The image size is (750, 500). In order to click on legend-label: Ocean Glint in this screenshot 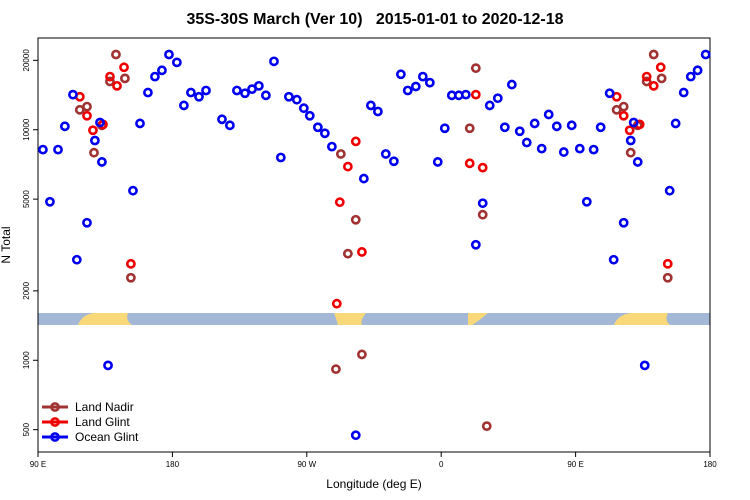, I will do `click(107, 437)`.